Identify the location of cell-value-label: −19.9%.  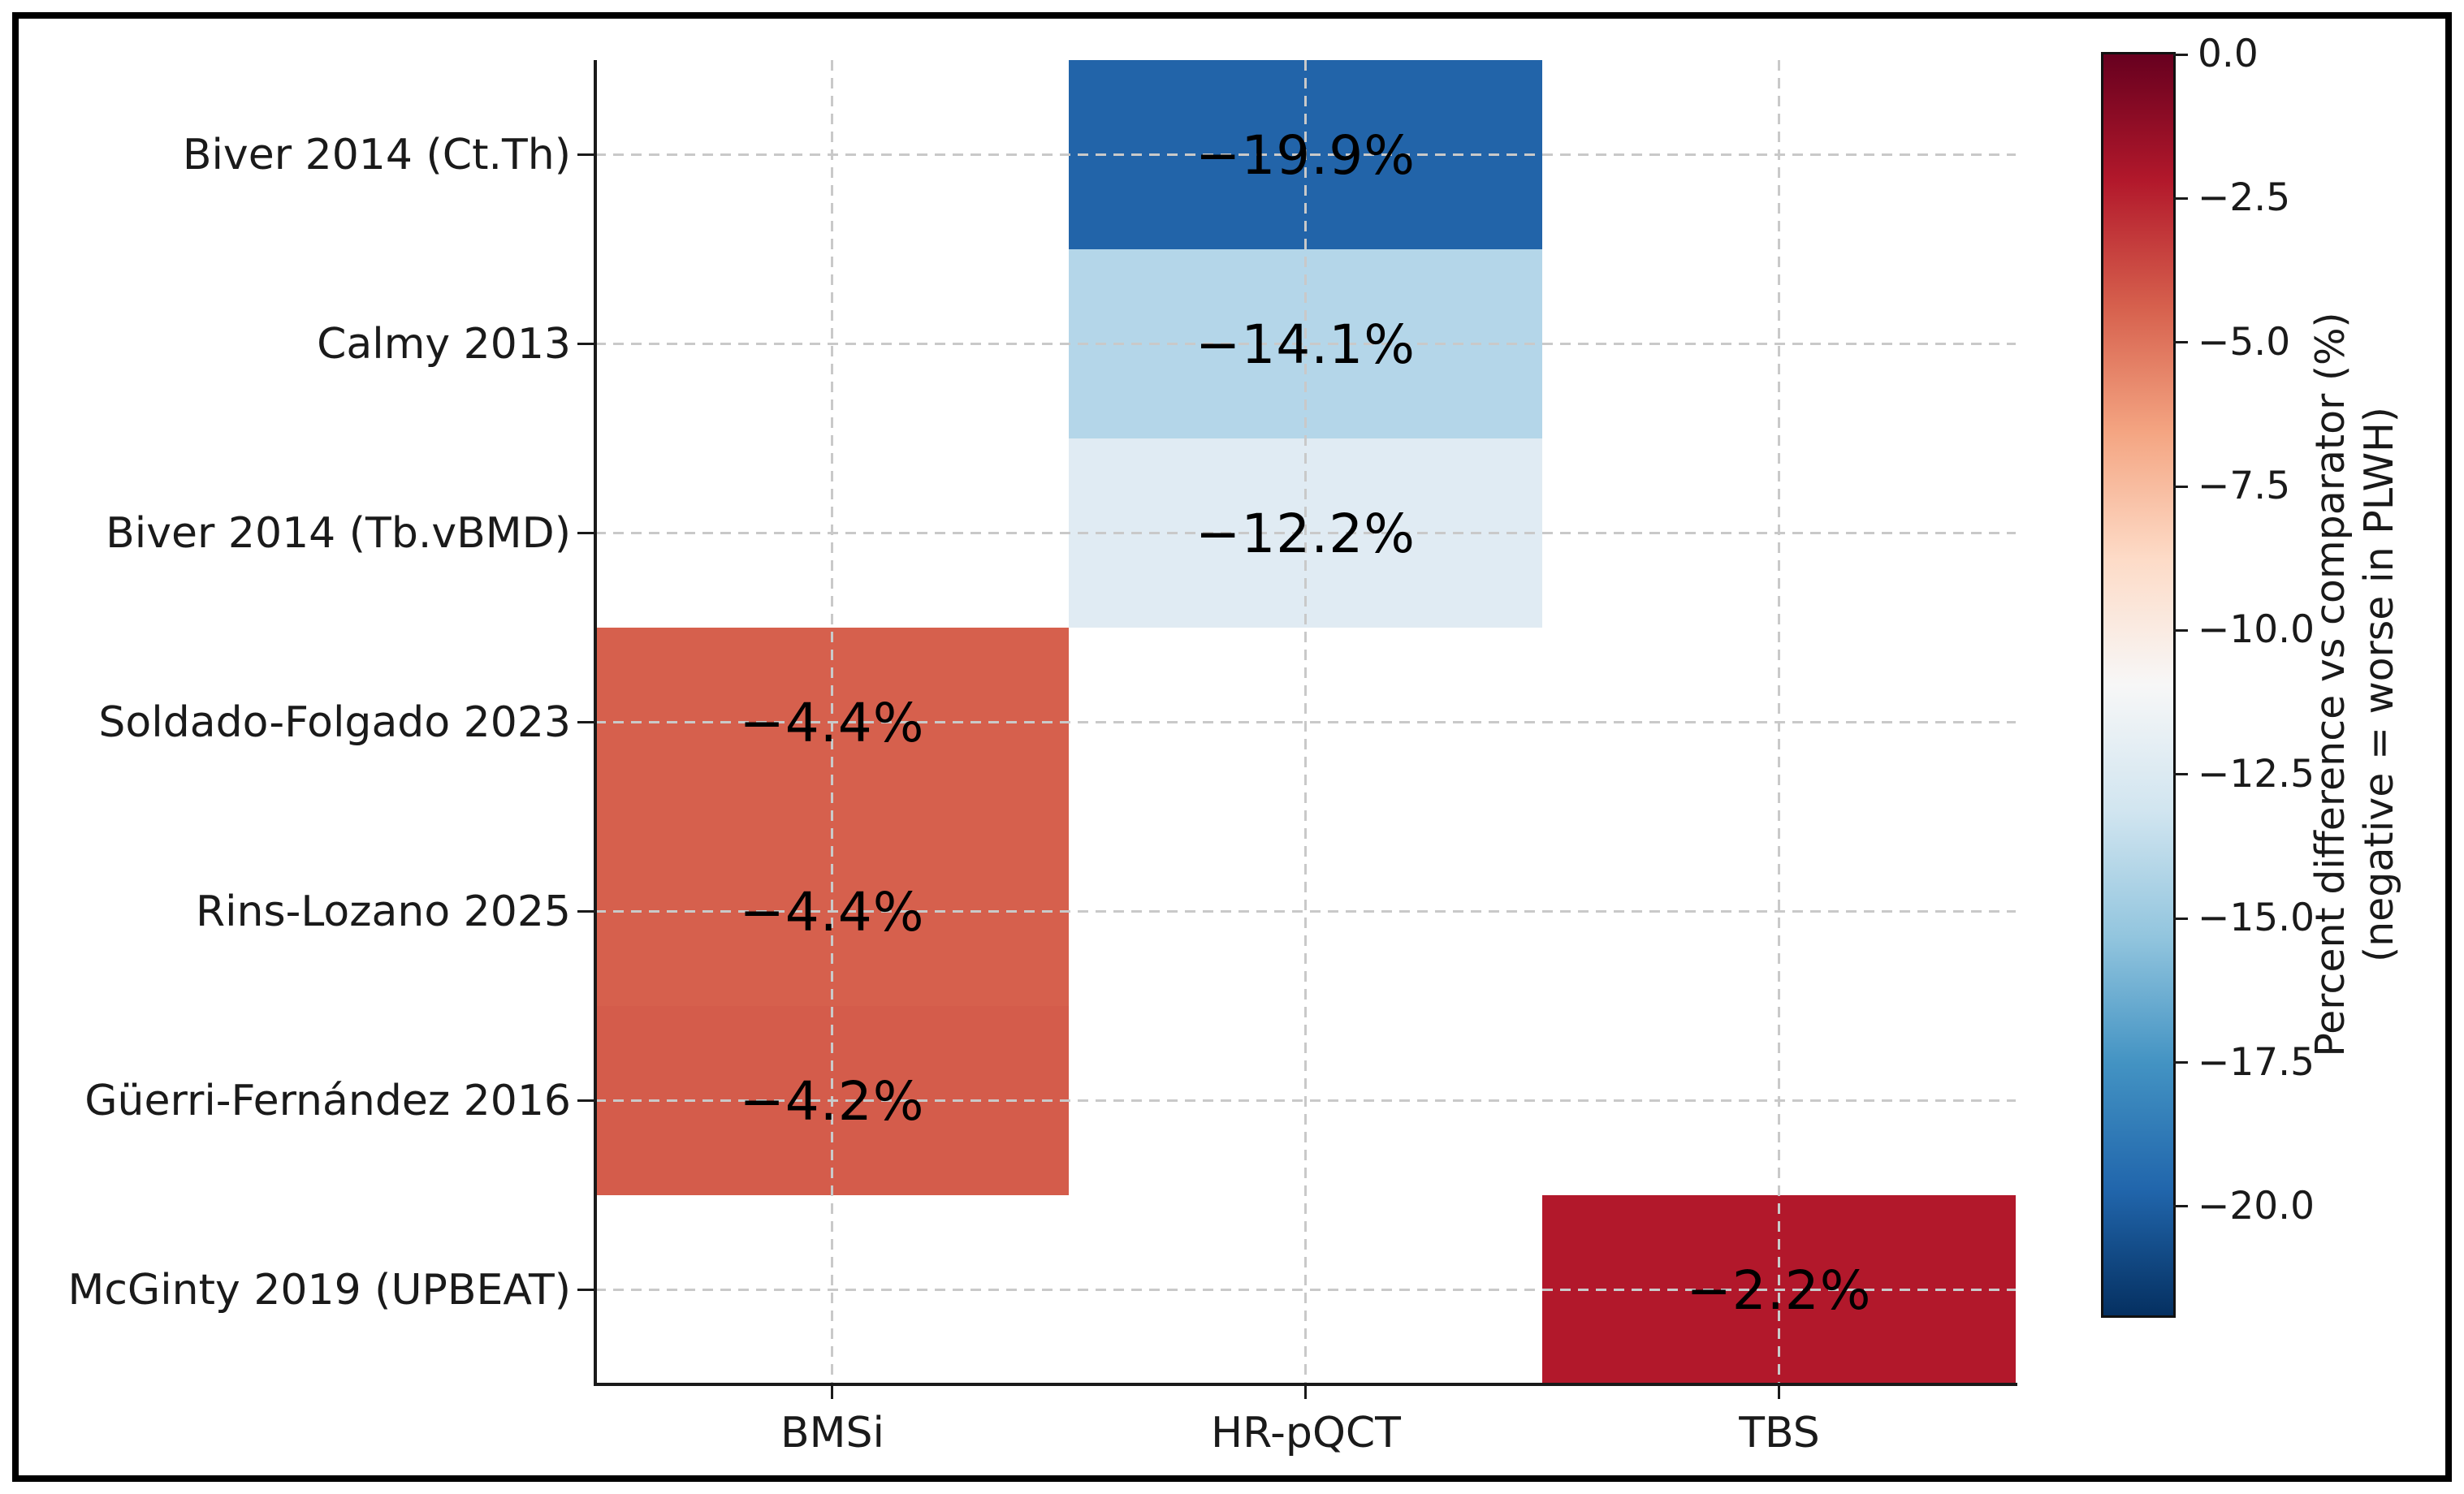
(1305, 155).